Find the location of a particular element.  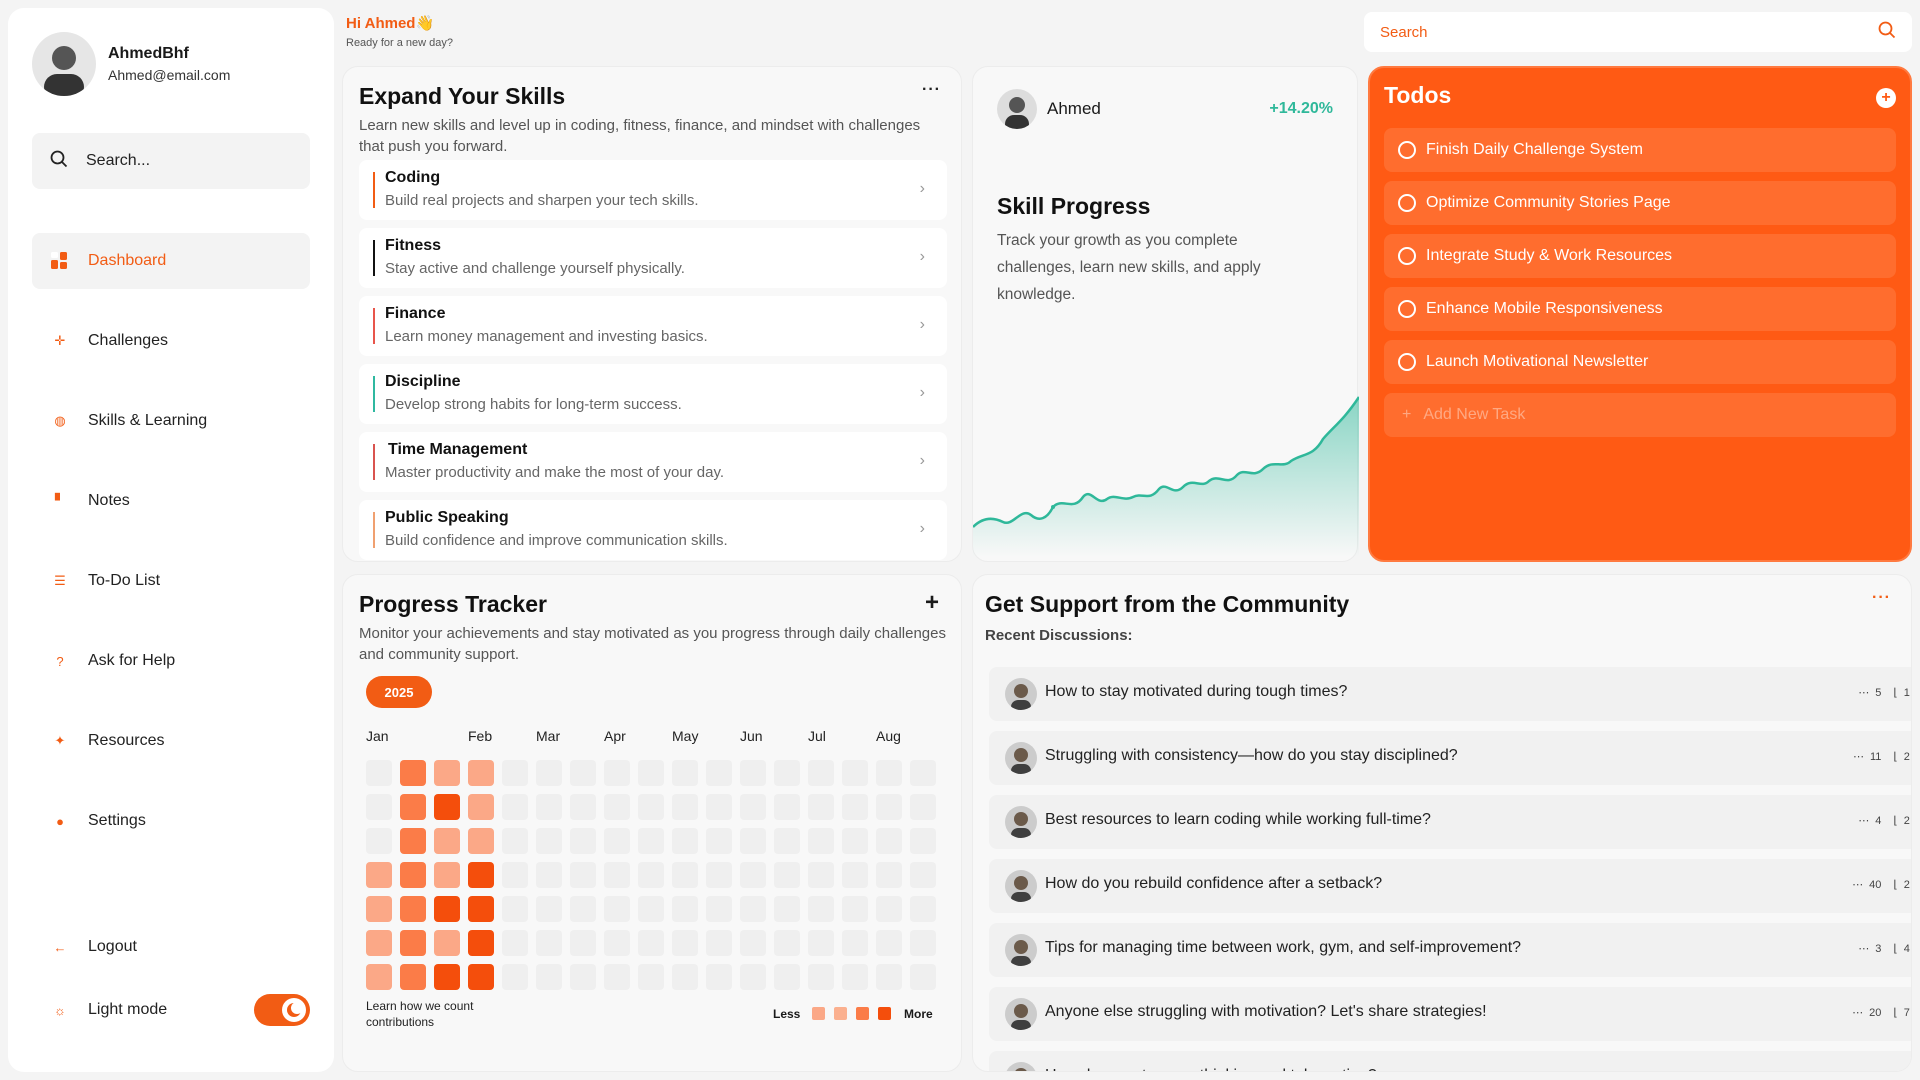

month-label: Feb is located at coordinates (480, 736).